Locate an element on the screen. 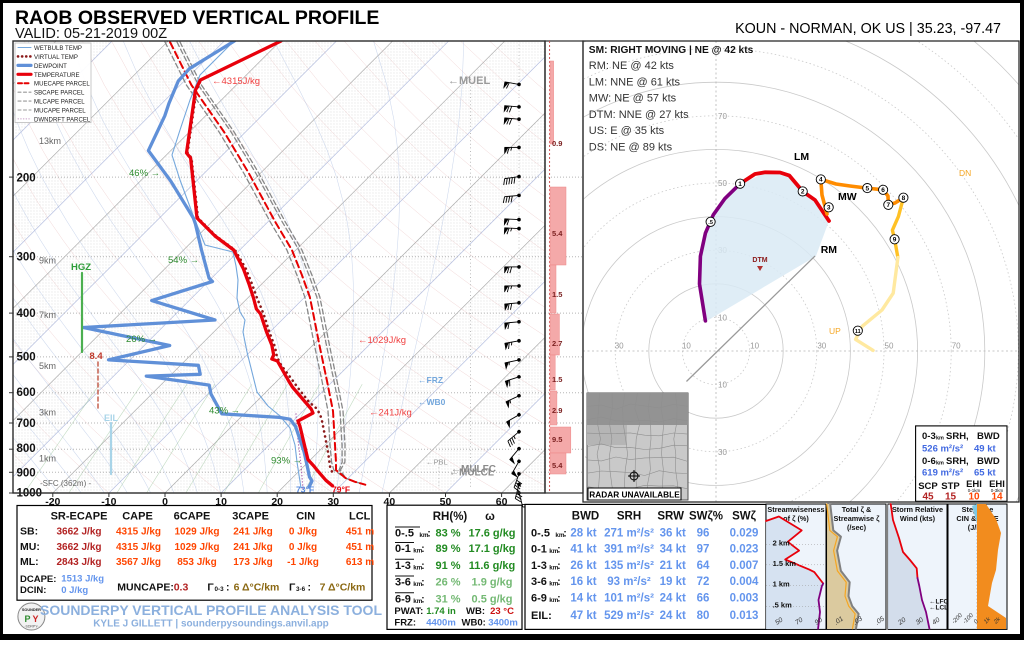  svg-text: 3-6 is located at coordinates (539, 582).